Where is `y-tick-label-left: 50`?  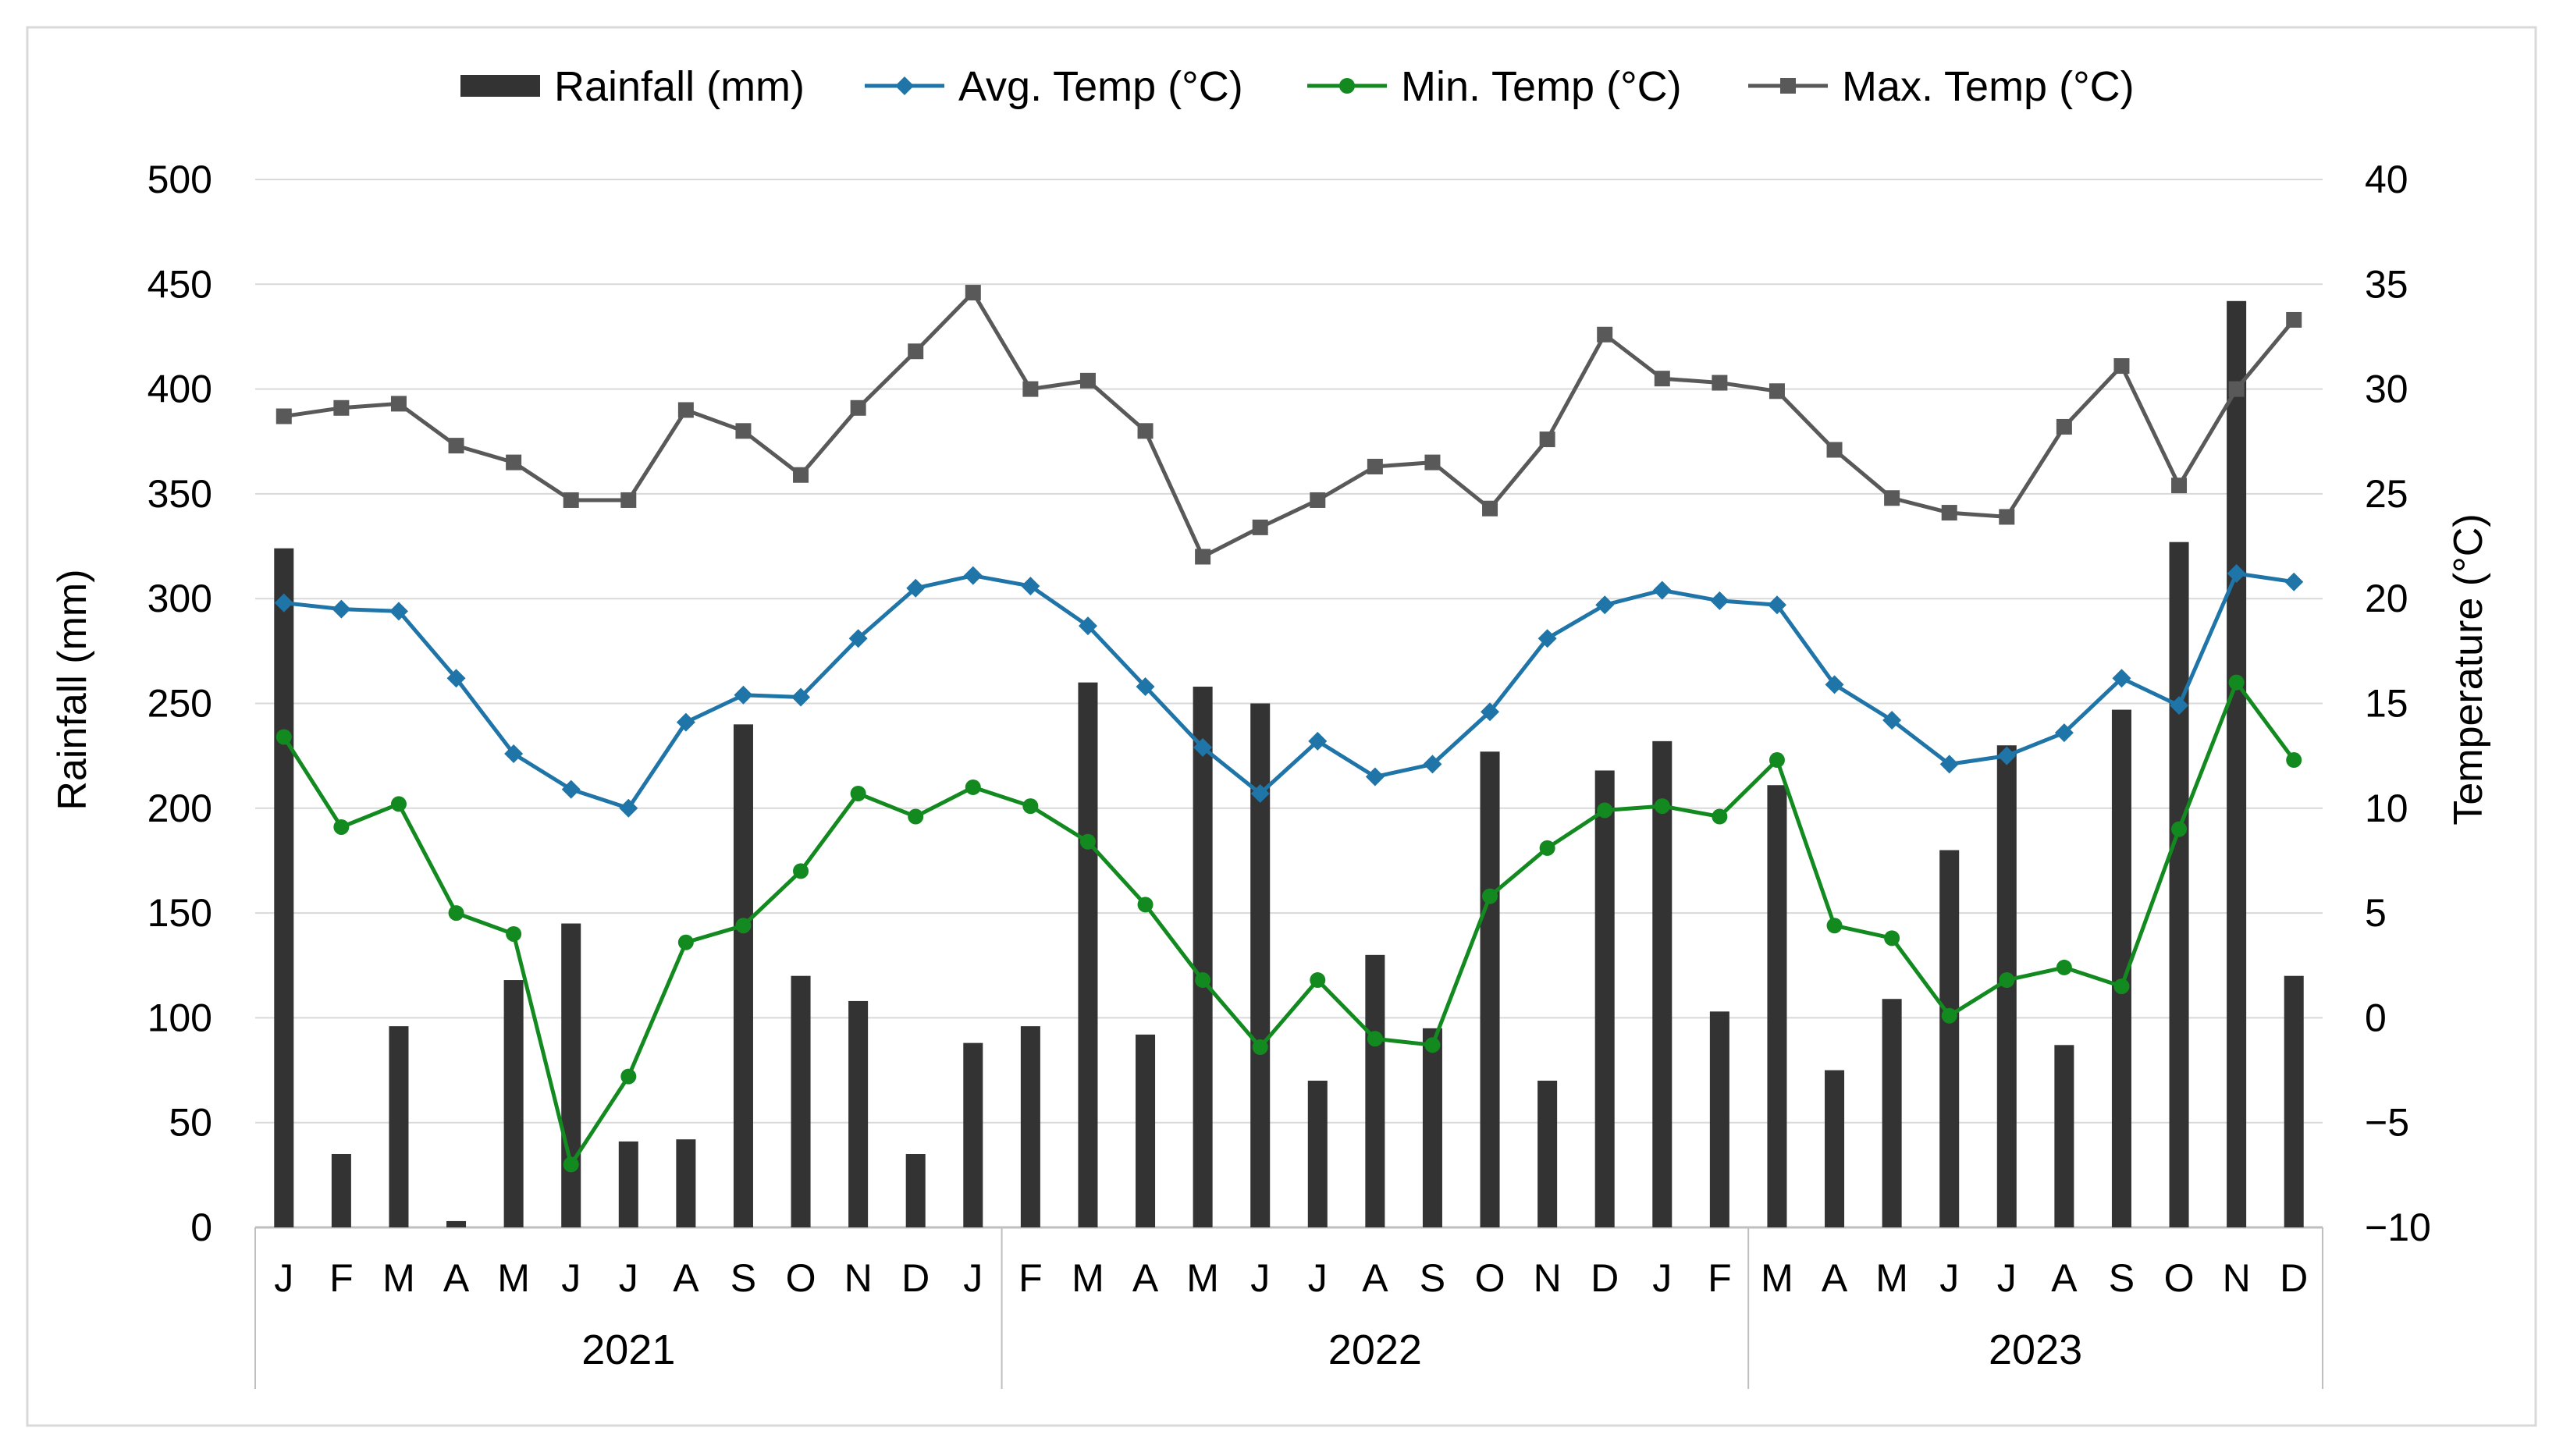 y-tick-label-left: 50 is located at coordinates (190, 1123).